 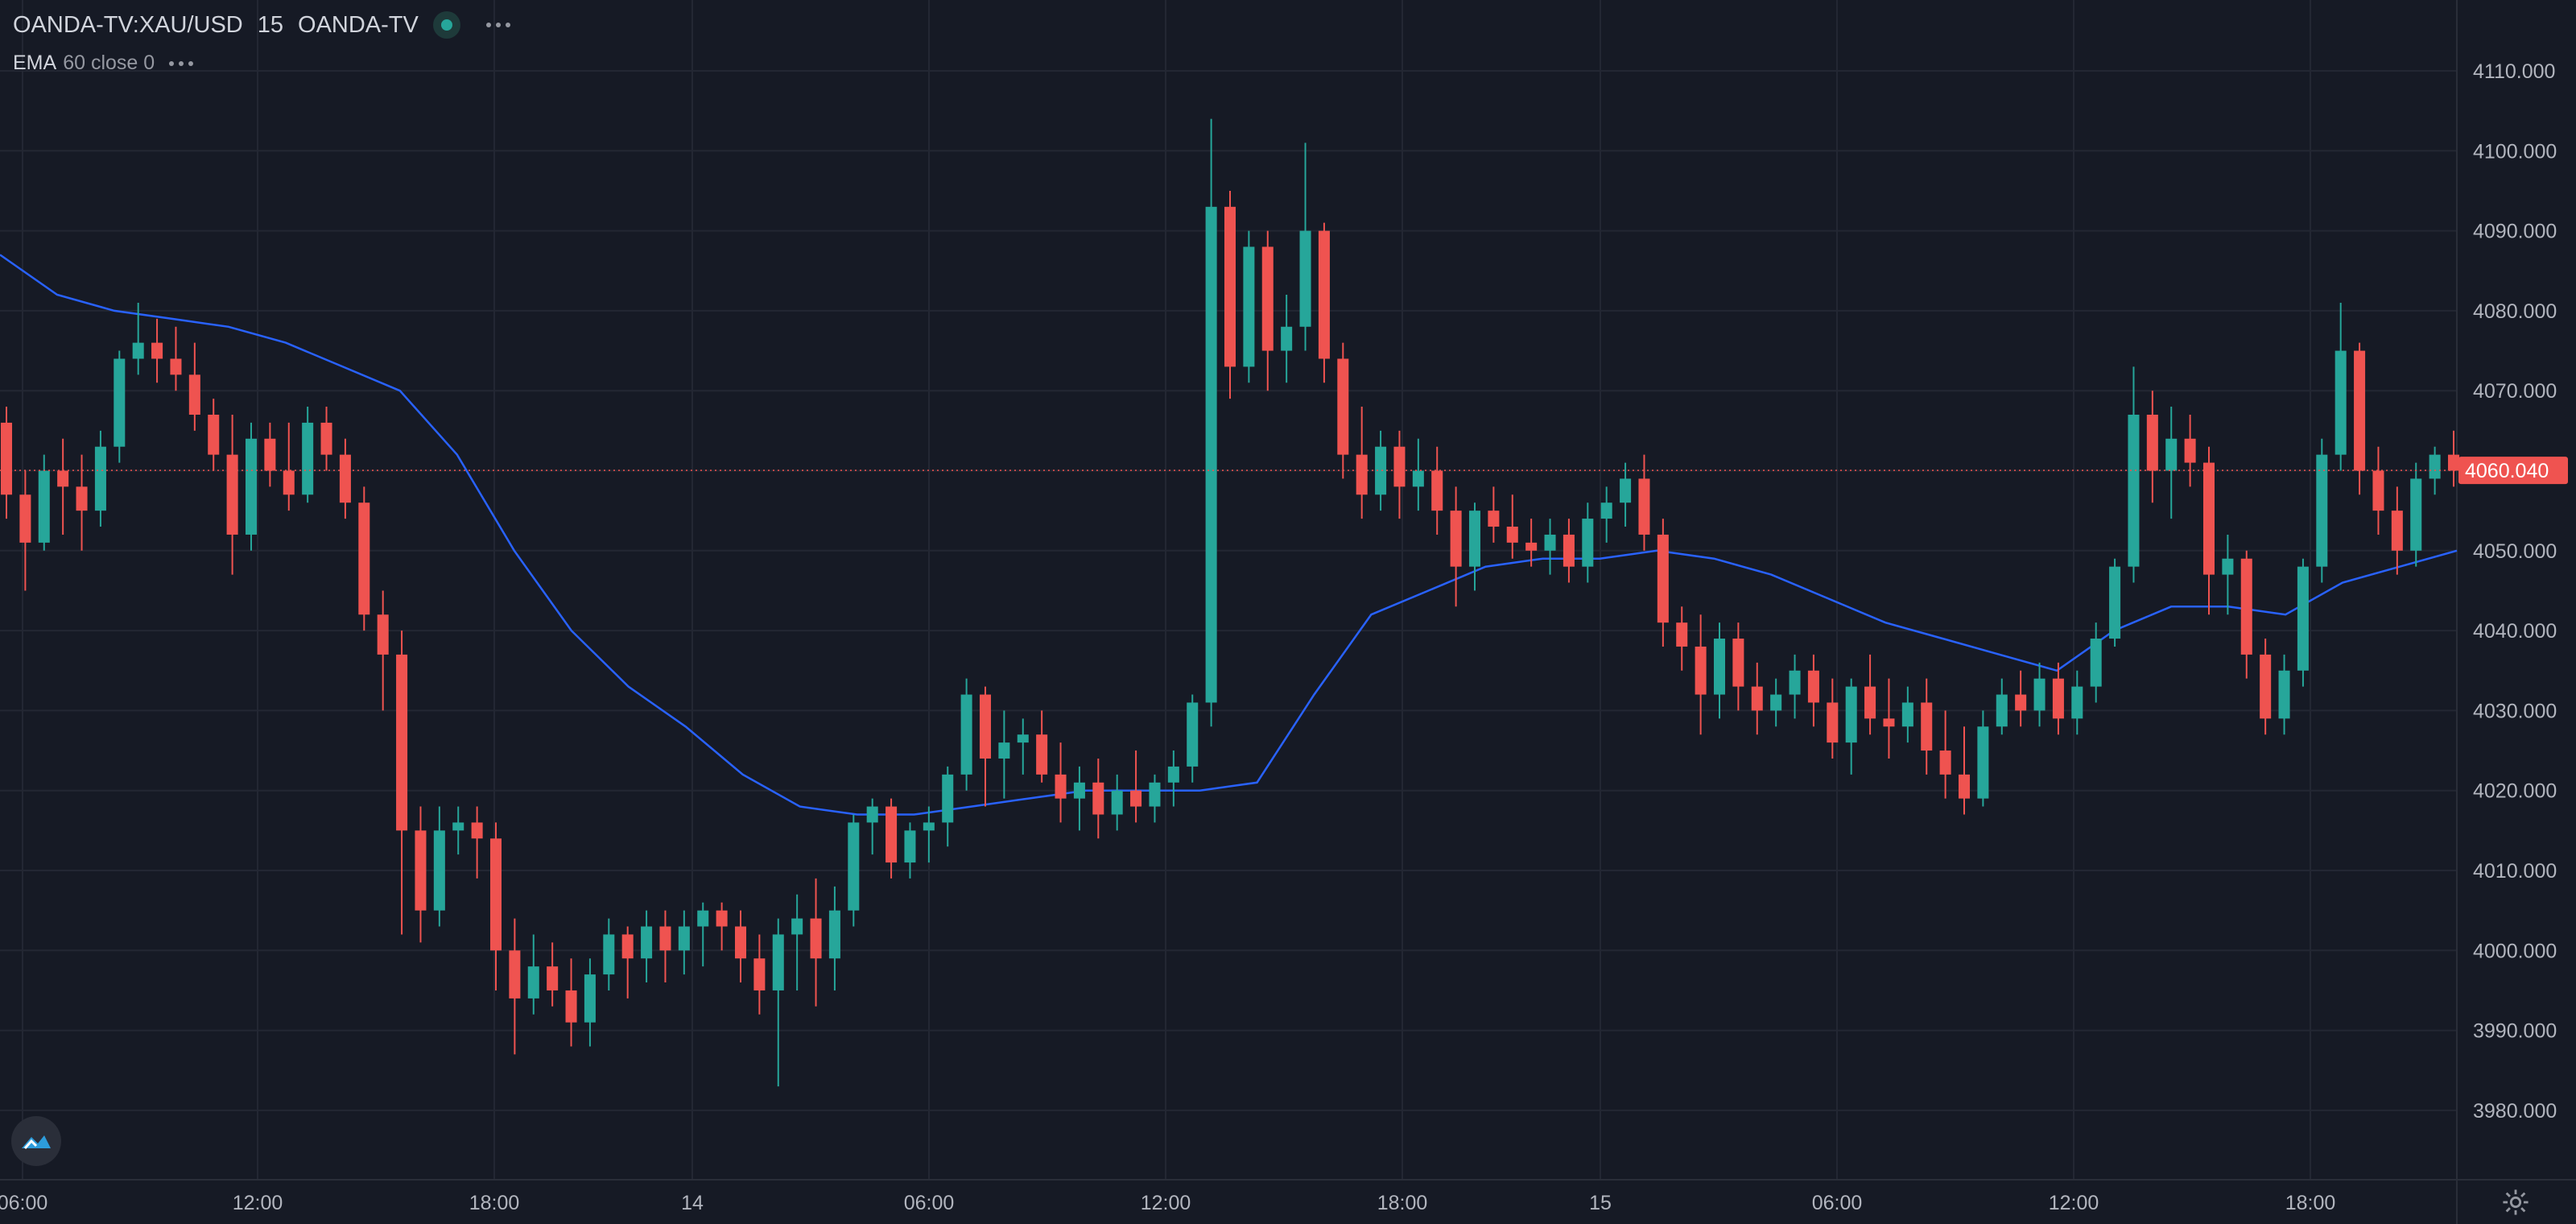 I want to click on x-tick-label: 06:00, so click(x=1837, y=1203).